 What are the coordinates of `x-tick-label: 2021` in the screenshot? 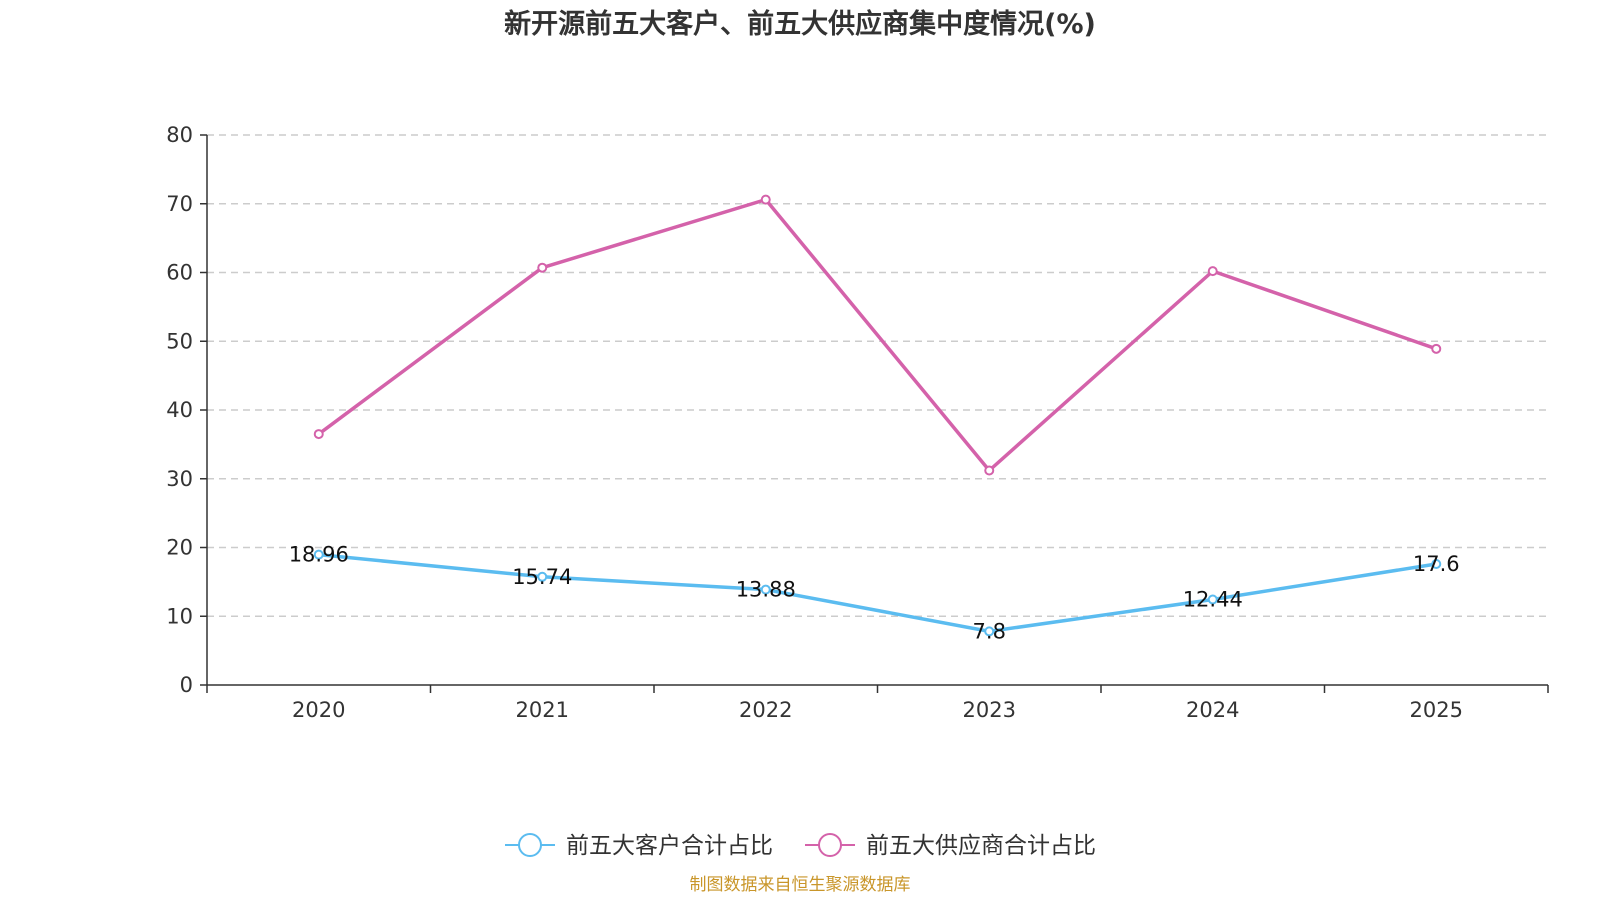 It's located at (542, 710).